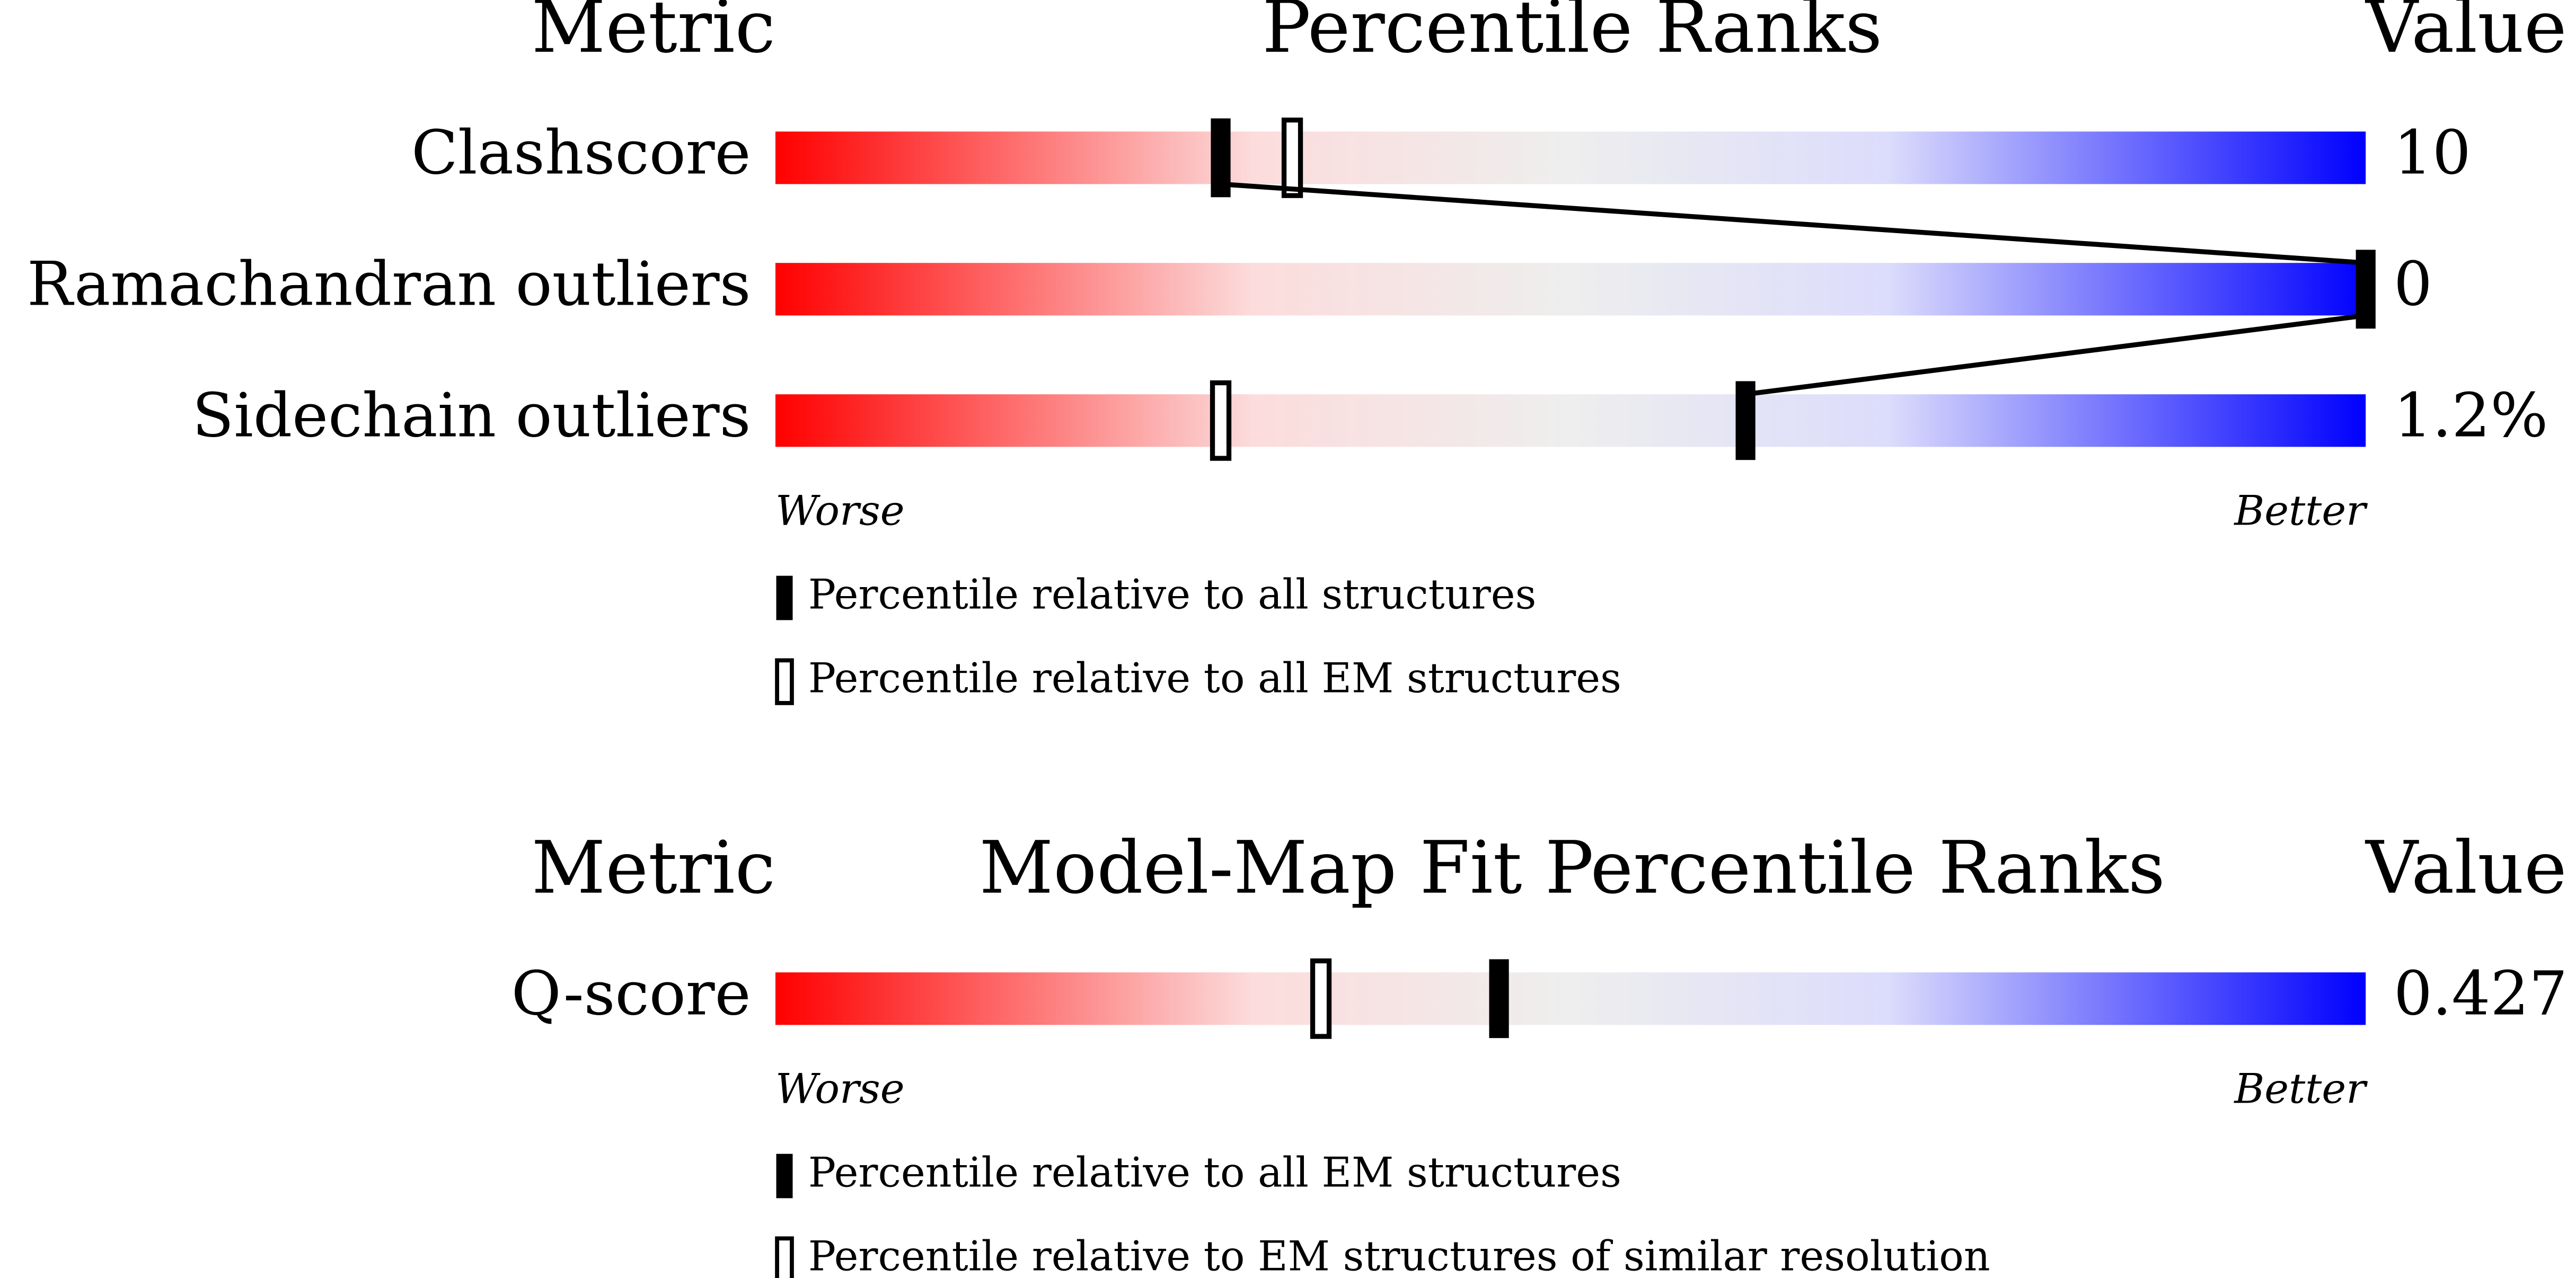 This screenshot has height=1278, width=2576. I want to click on panel-title: Model-Map Fit Percentile Ranks, so click(1572, 868).